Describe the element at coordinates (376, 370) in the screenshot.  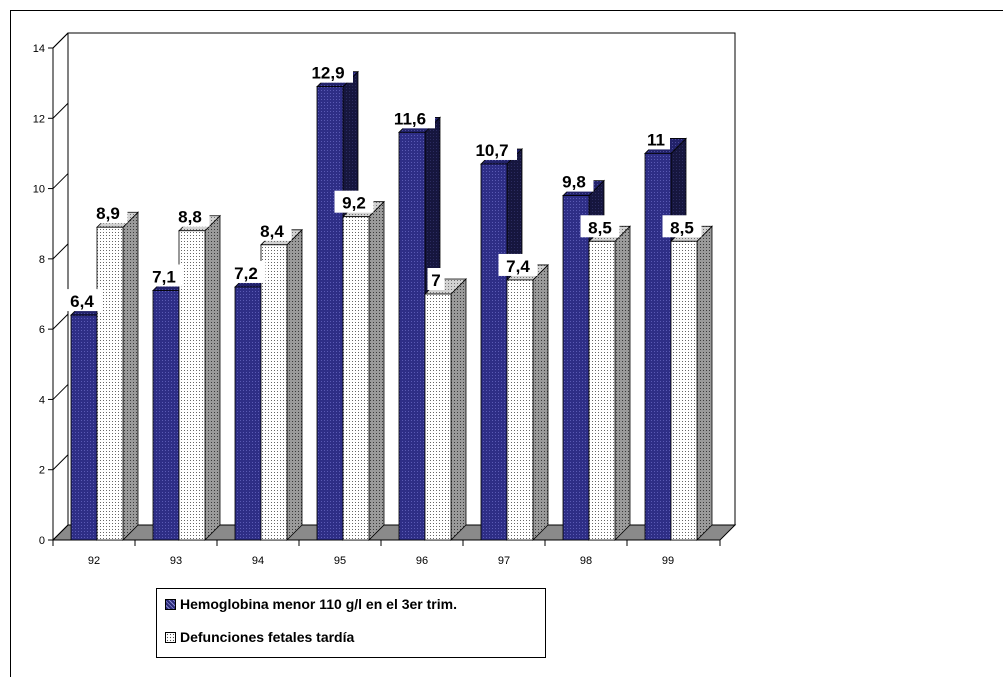
I see `bar-defunciones-95-side` at that location.